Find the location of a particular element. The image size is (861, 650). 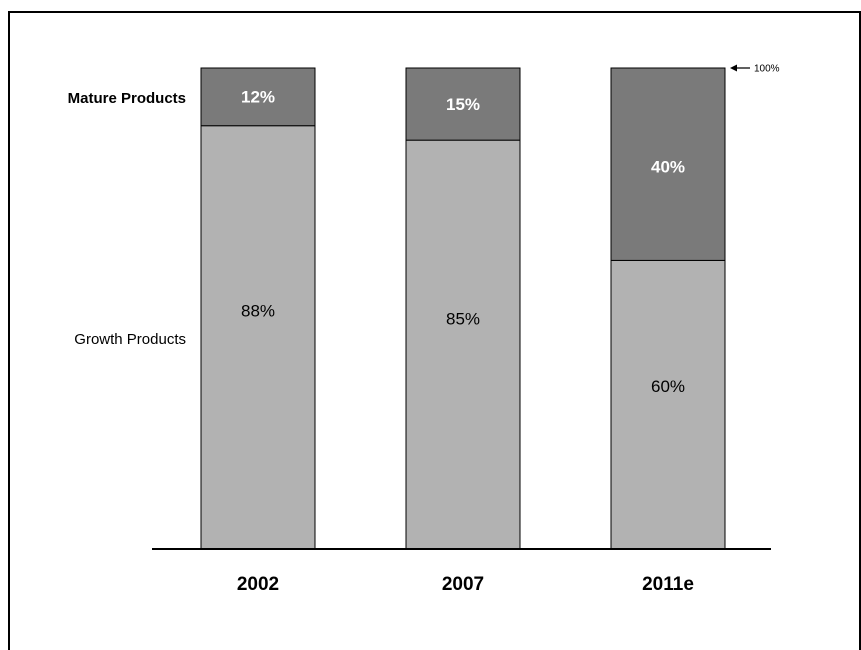

data-label-mature-2002: 12% is located at coordinates (258, 96).